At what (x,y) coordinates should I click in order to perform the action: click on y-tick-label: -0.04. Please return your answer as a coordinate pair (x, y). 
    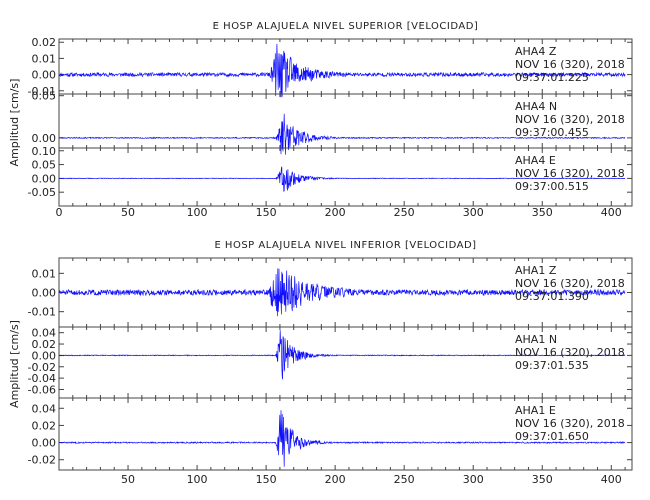
    Looking at the image, I should click on (42, 378).